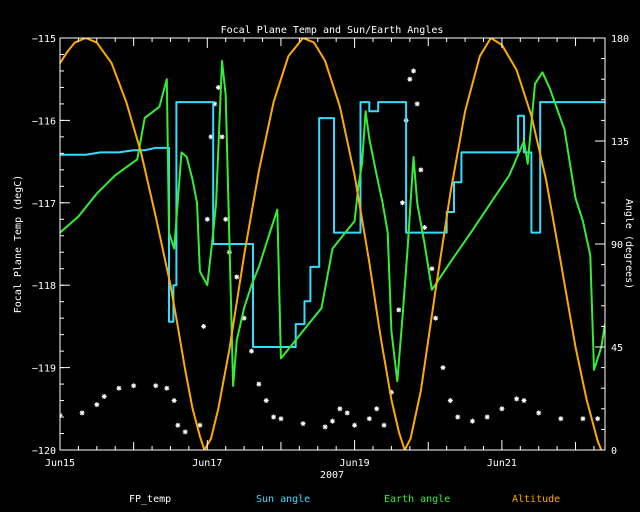  Describe the element at coordinates (44, 121) in the screenshot. I see `y-tick-label-left: −116` at that location.